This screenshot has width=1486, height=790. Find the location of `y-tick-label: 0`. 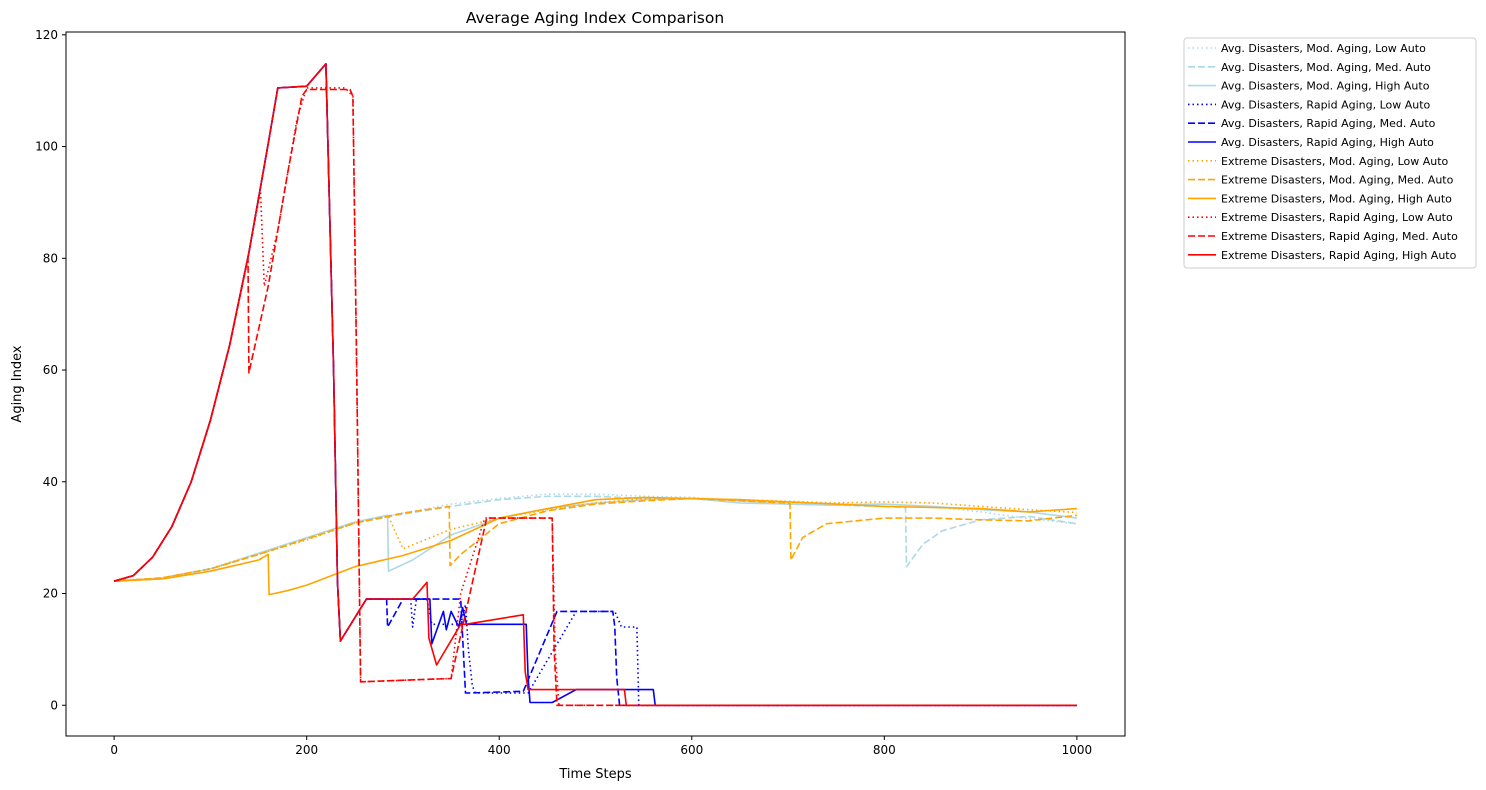

y-tick-label: 0 is located at coordinates (54, 705).